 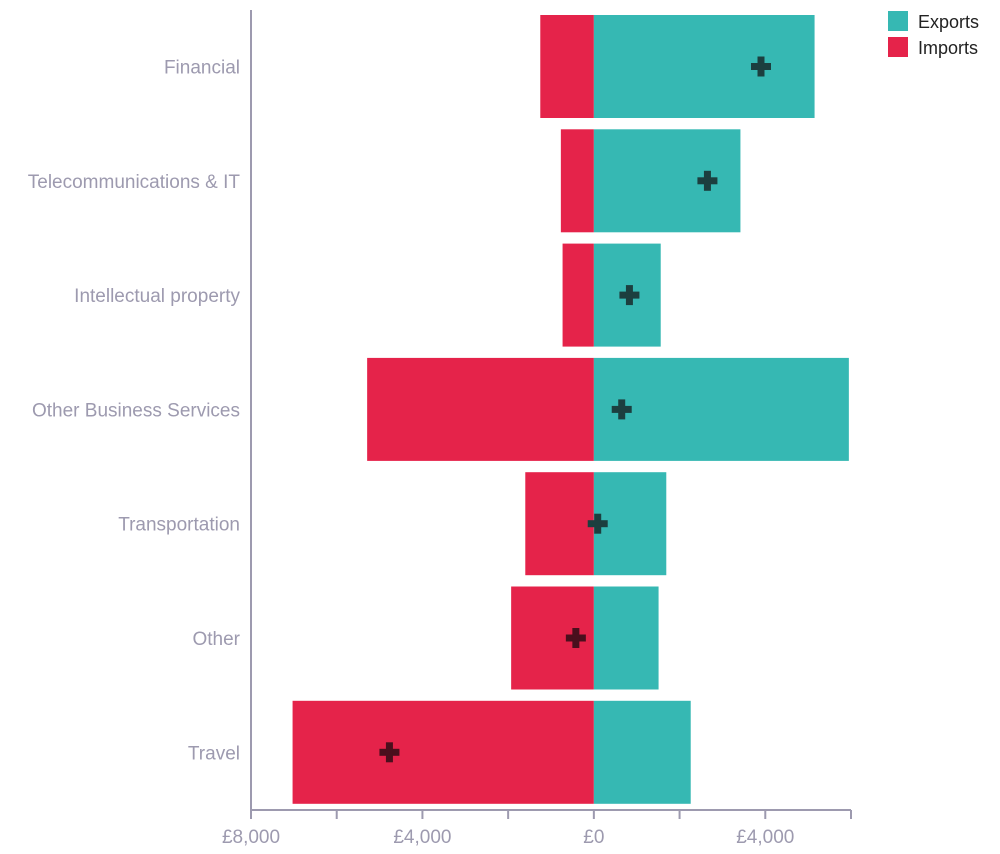 I want to click on net-marker-other, so click(x=575, y=638).